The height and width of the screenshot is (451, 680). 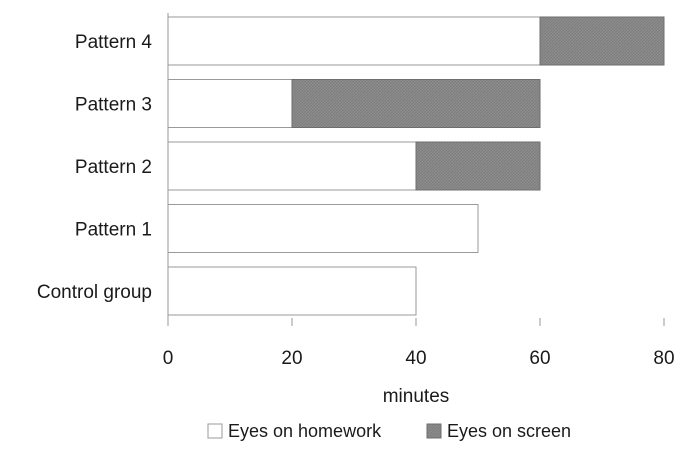 What do you see at coordinates (292, 291) in the screenshot?
I see `bar-control-group-eyes-on-homework` at bounding box center [292, 291].